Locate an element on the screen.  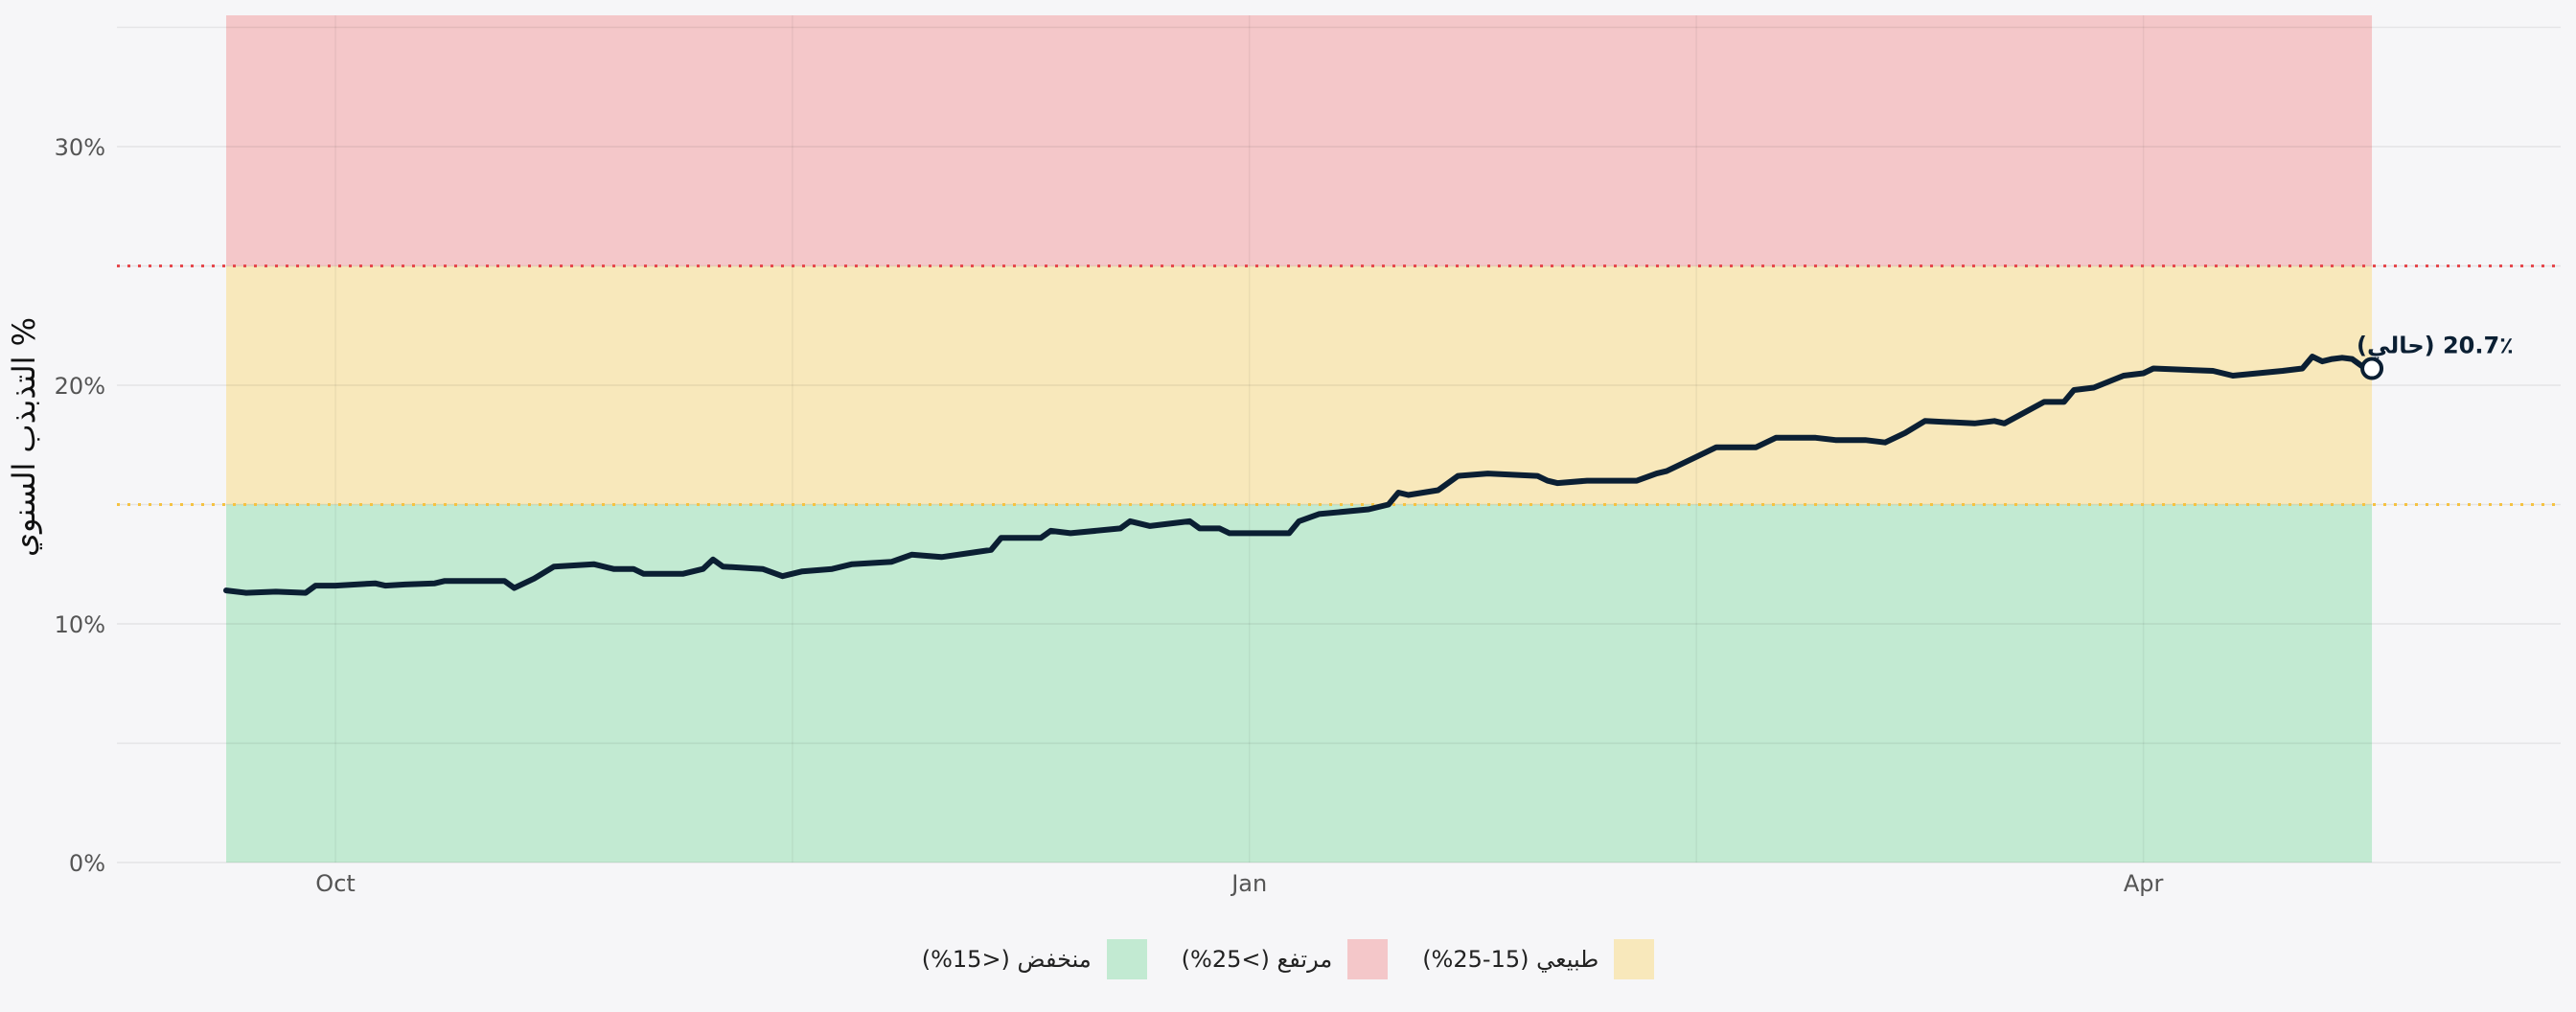
x-tick-label: Jan is located at coordinates (1249, 883).